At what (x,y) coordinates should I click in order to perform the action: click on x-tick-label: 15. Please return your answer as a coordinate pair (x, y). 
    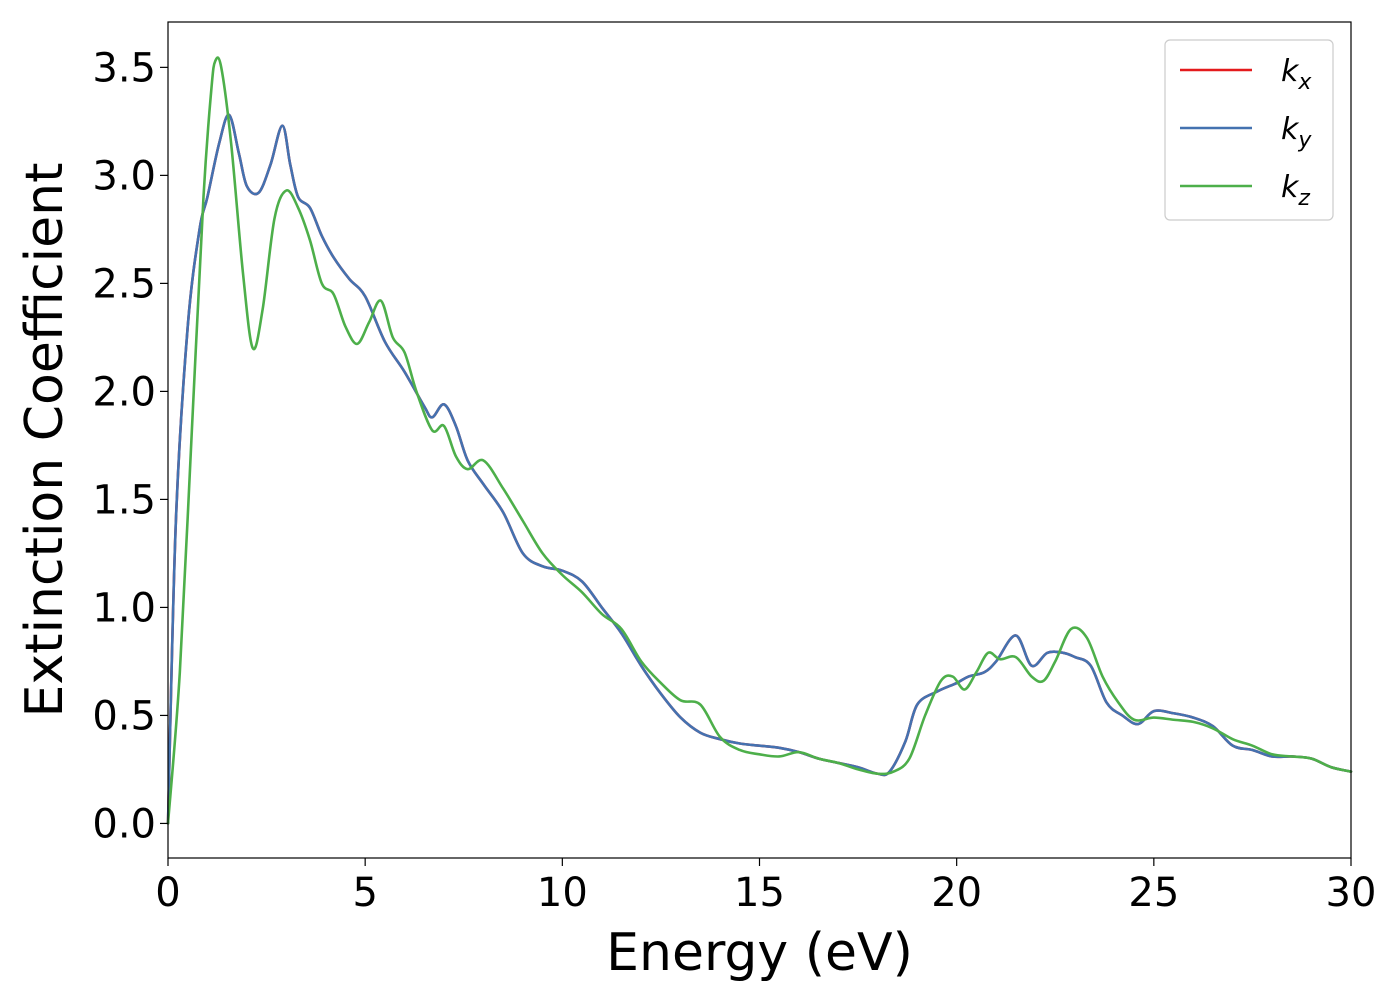
    Looking at the image, I should click on (759, 893).